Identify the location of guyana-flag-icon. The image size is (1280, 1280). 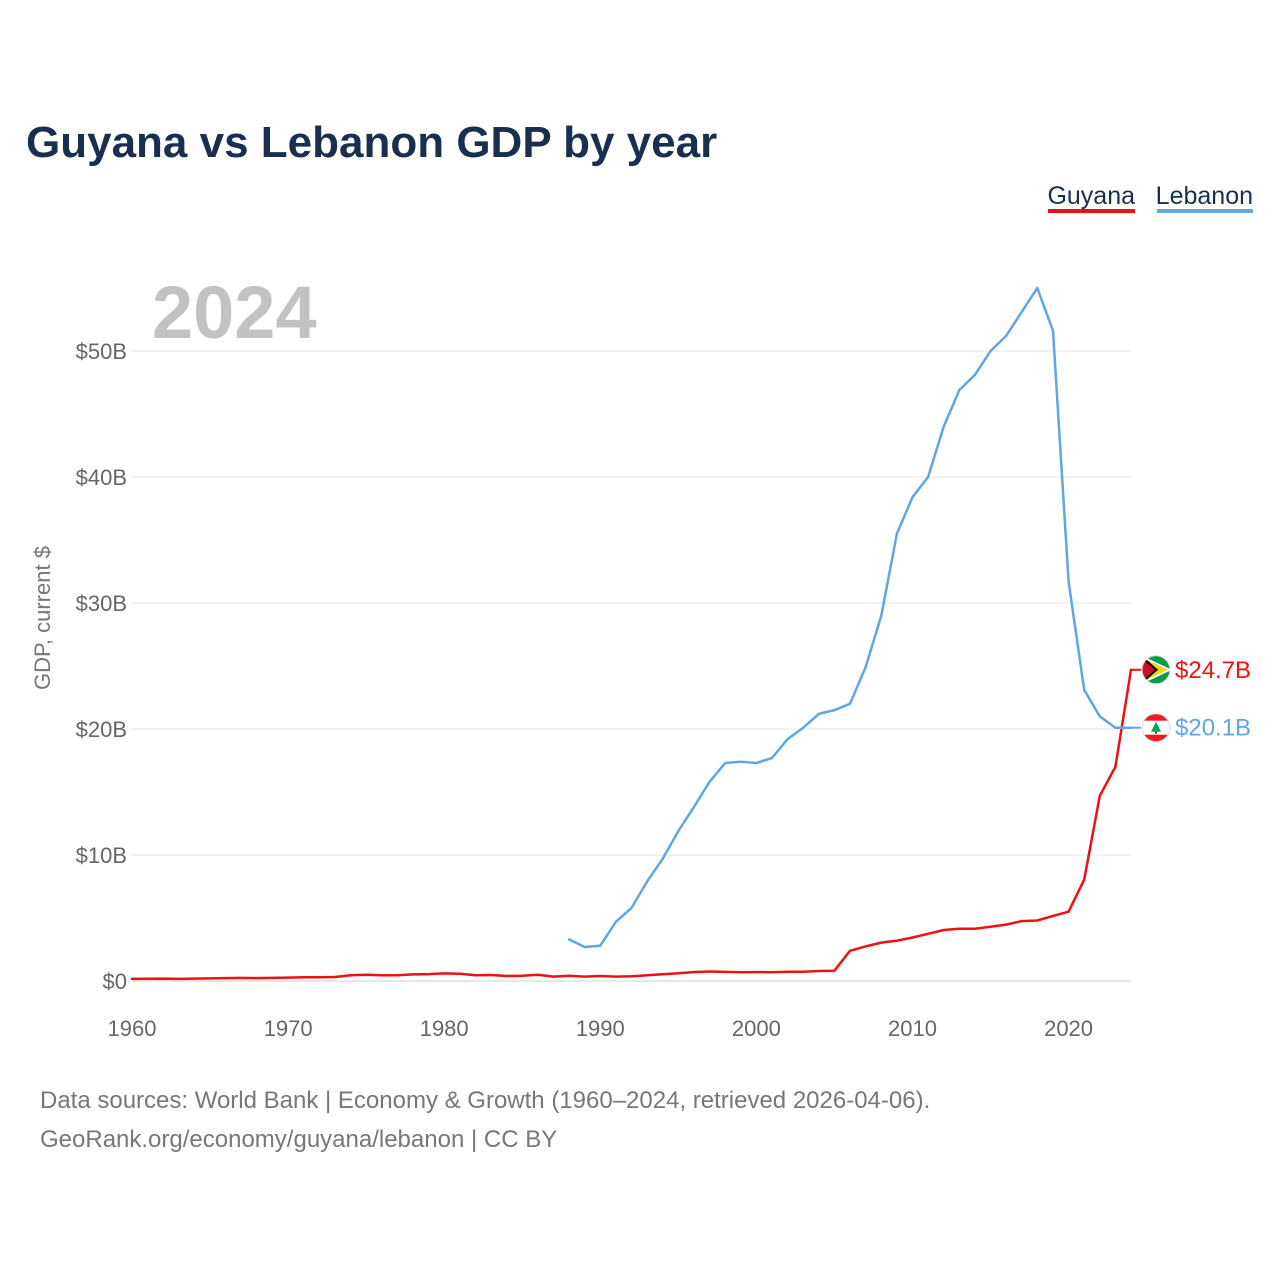
(1156, 670).